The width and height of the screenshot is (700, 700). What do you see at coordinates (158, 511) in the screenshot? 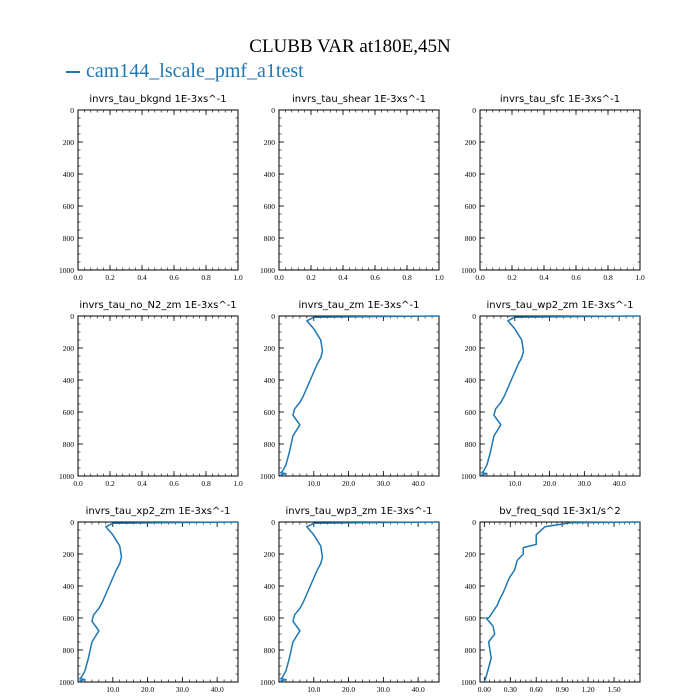
I see `panel-title: invrs_tau_xp2_zm 1E-3xs^-1` at bounding box center [158, 511].